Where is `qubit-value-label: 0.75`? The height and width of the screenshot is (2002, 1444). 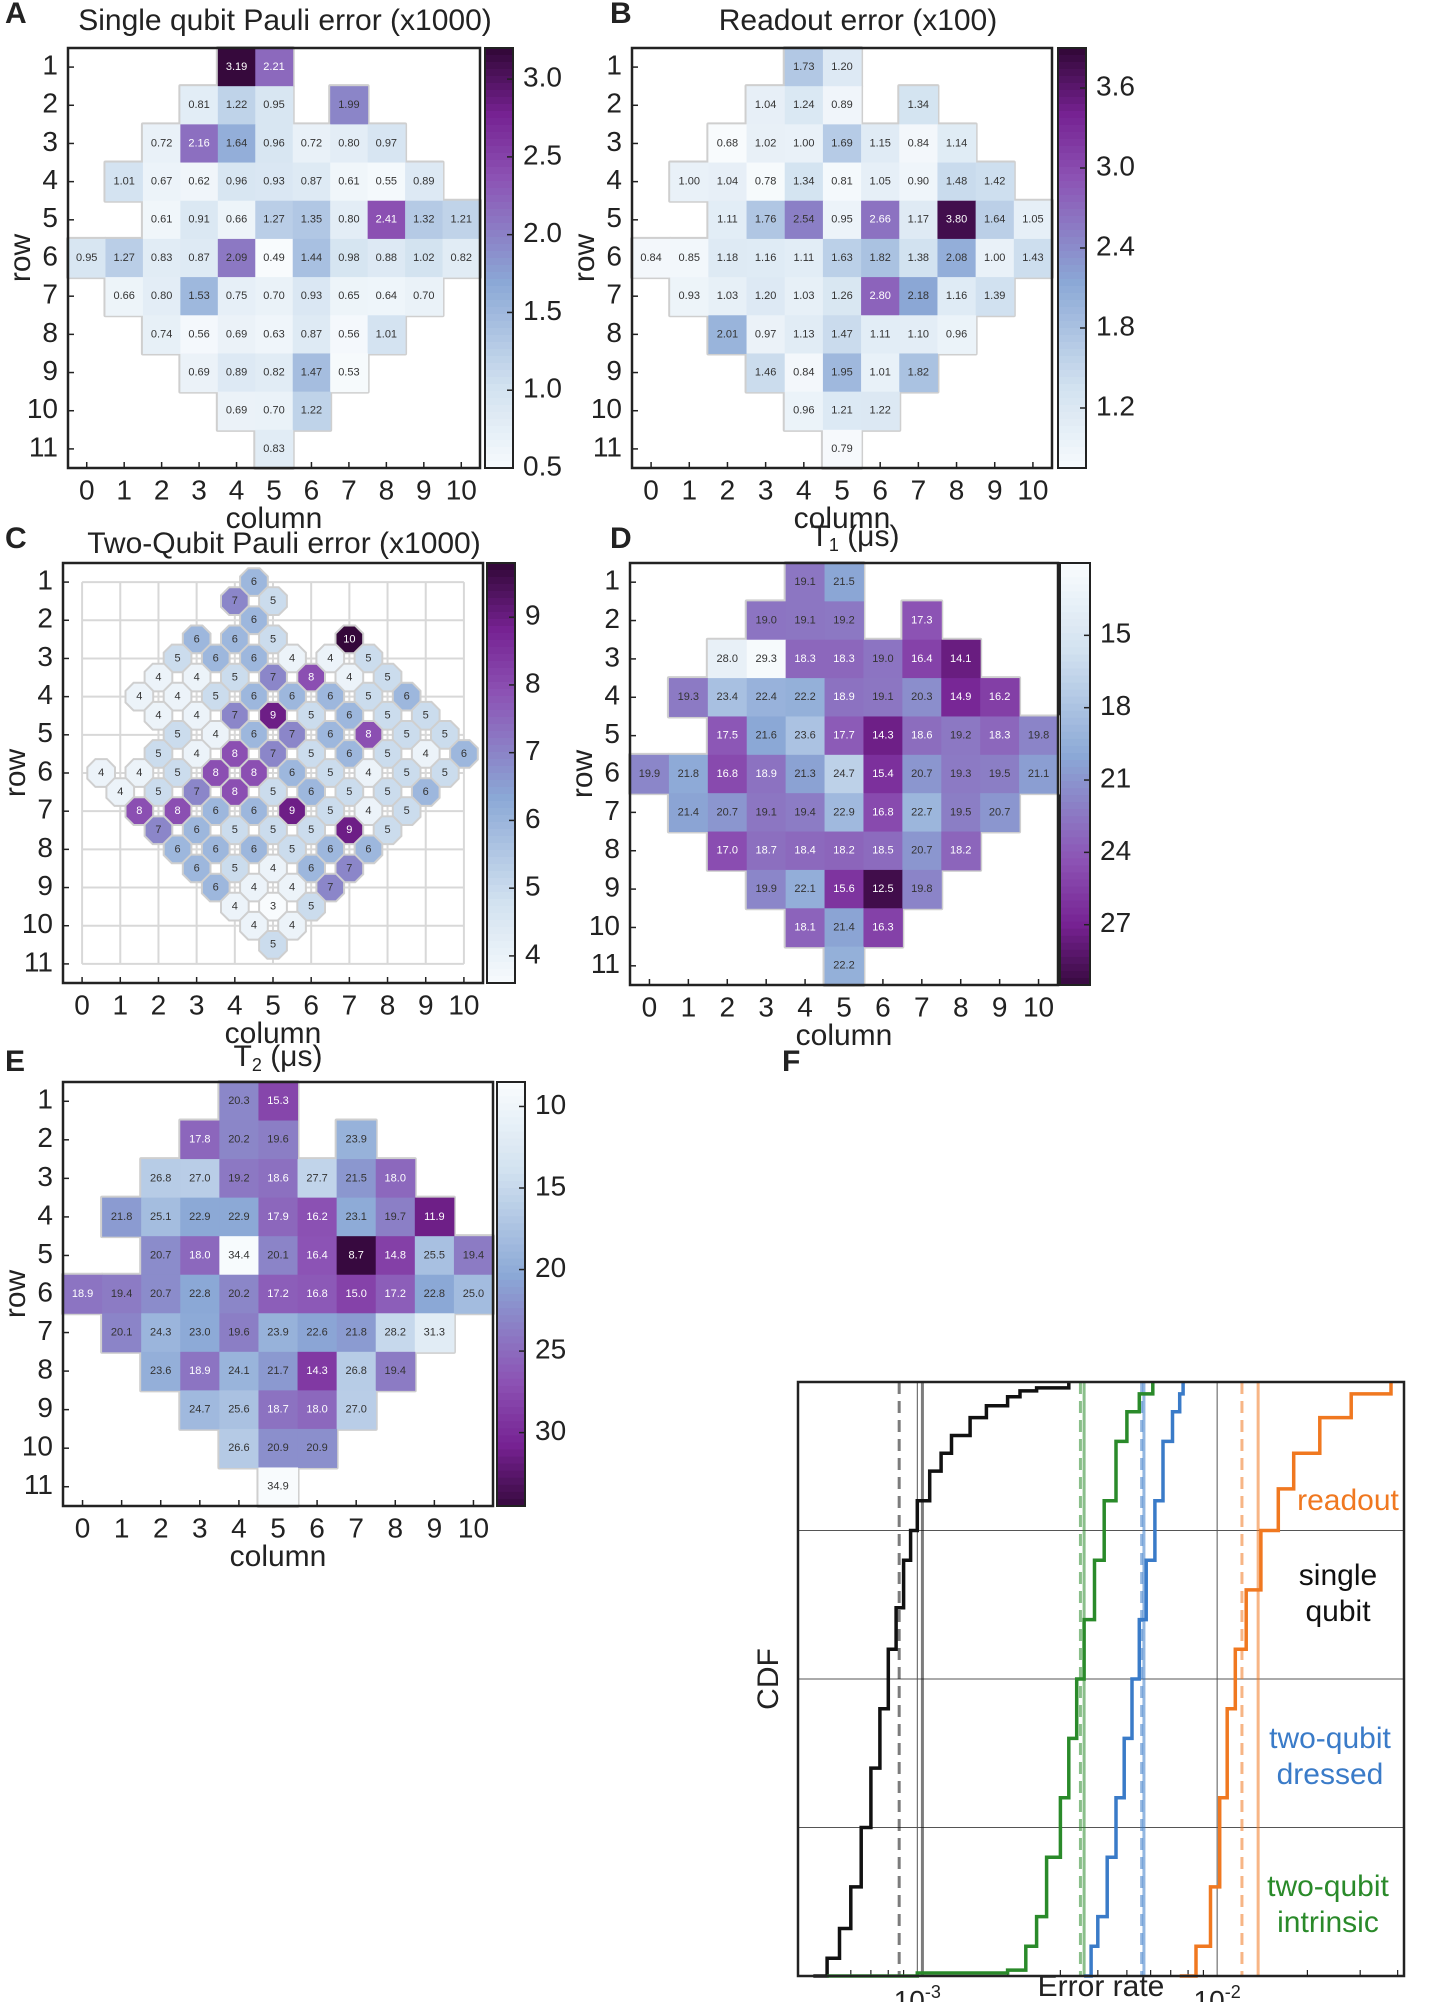
qubit-value-label: 0.75 is located at coordinates (236, 296).